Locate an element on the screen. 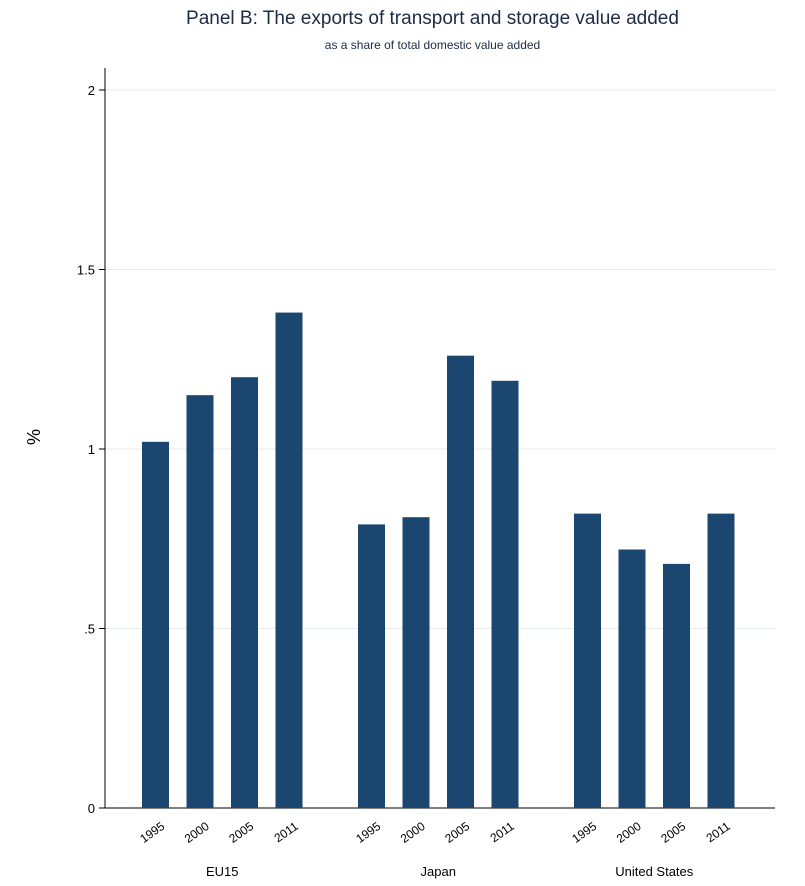  group-label: Japan is located at coordinates (438, 871).